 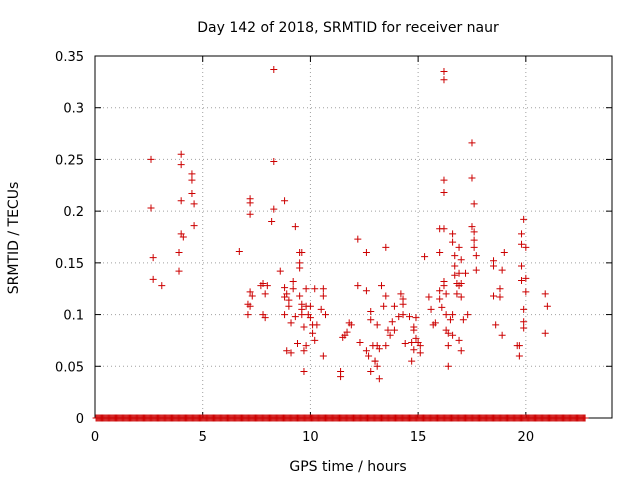 What do you see at coordinates (69, 264) in the screenshot?
I see `y-tick-label: 0.15` at bounding box center [69, 264].